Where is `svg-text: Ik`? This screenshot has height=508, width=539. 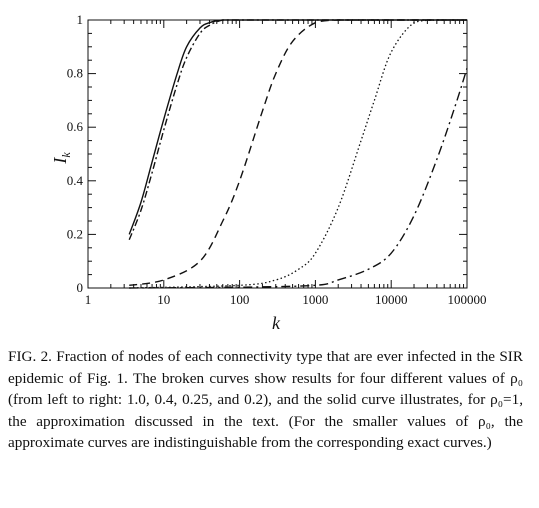
svg-text: Ik is located at coordinates (61, 158).